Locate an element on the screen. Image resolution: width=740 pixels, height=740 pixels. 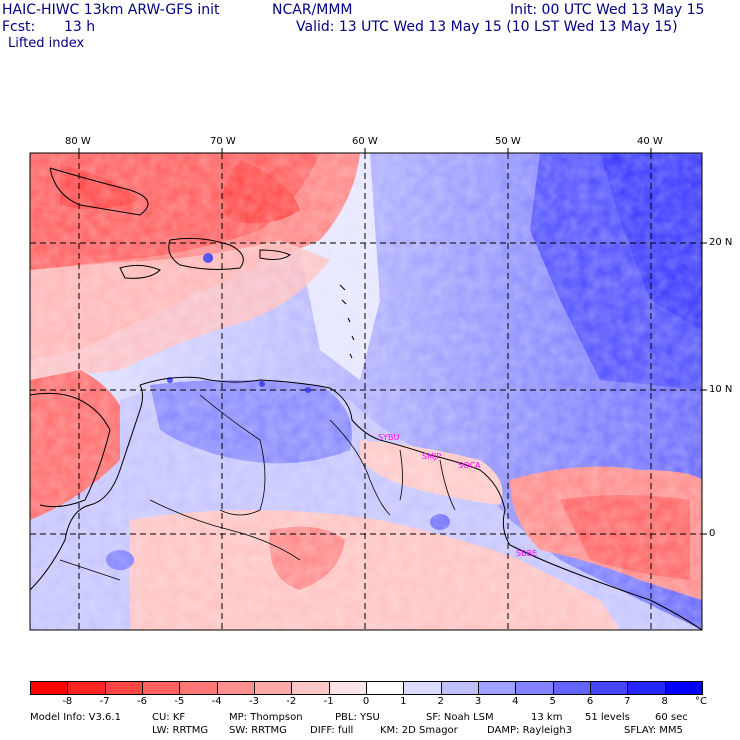
footer-sf: SF: Noah LSM is located at coordinates (460, 717).